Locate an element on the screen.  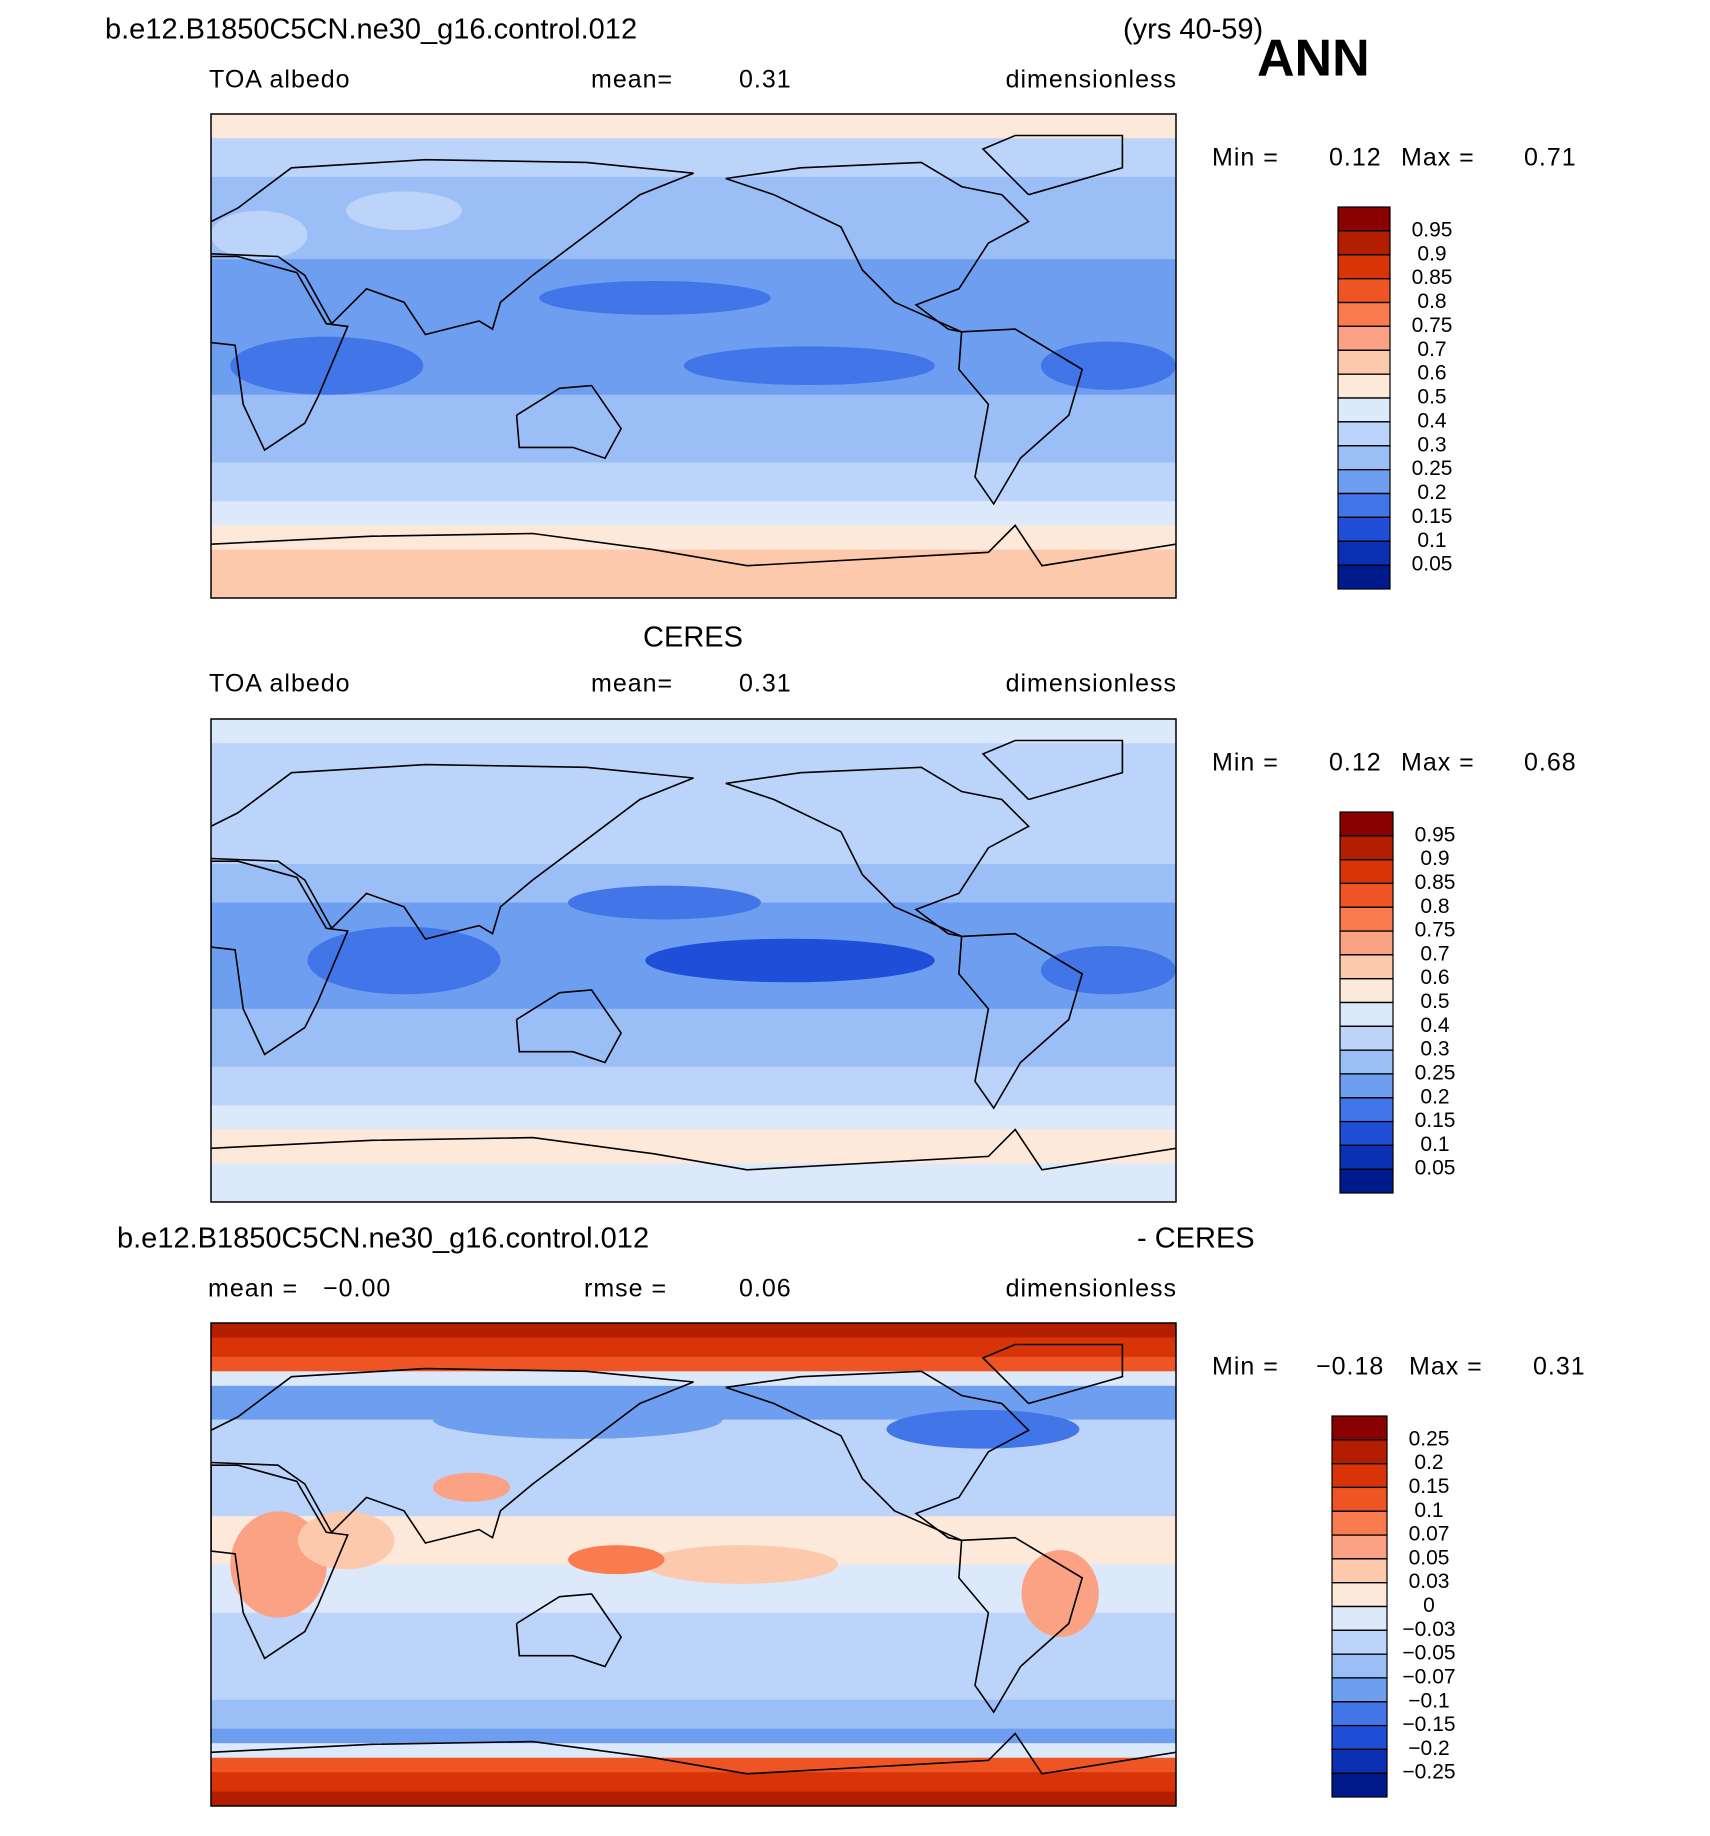
colorbar-label: 0.85 is located at coordinates (1432, 277).